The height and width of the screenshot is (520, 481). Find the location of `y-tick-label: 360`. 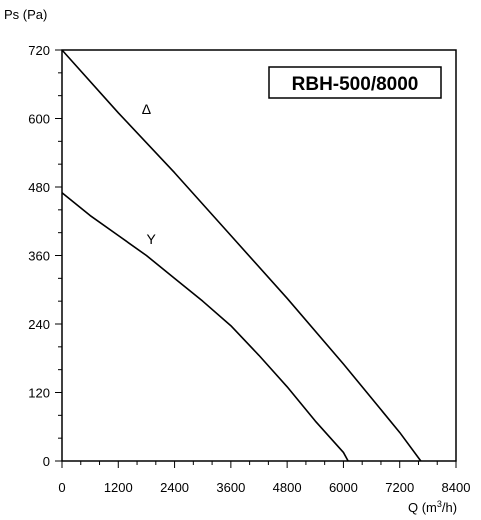

y-tick-label: 360 is located at coordinates (39, 256).